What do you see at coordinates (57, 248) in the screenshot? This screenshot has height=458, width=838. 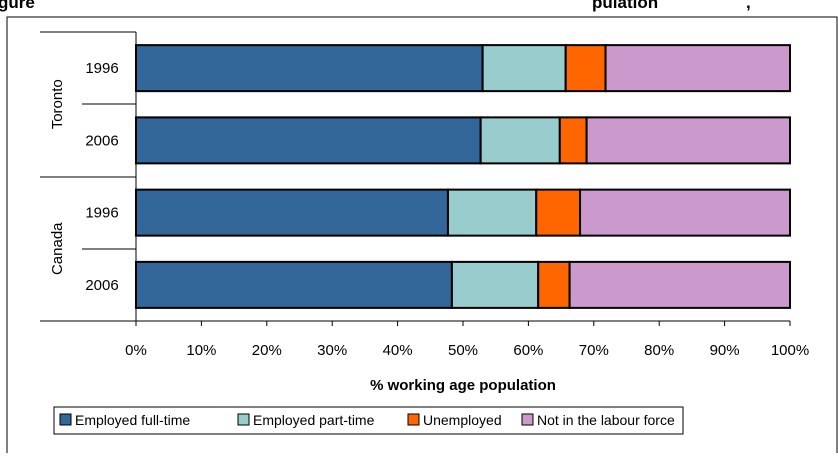 I see `y-group-label: Canada` at bounding box center [57, 248].